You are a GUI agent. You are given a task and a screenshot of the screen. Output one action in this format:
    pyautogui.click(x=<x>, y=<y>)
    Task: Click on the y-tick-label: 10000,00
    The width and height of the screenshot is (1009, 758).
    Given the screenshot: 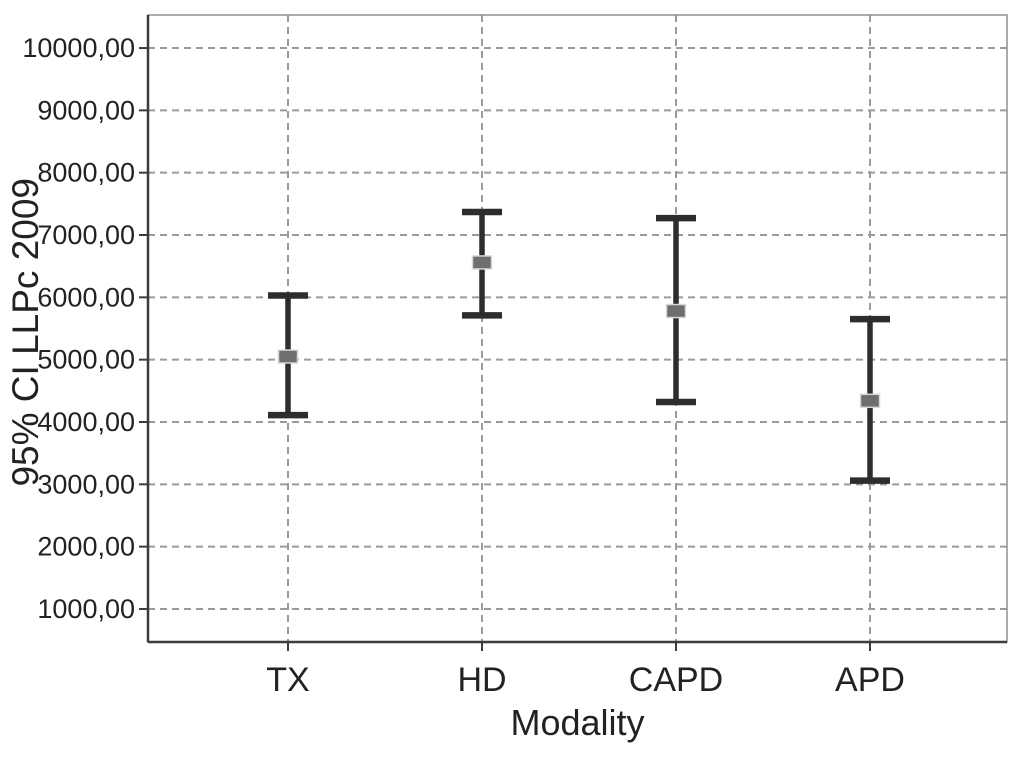 What is the action you would take?
    pyautogui.click(x=78, y=48)
    